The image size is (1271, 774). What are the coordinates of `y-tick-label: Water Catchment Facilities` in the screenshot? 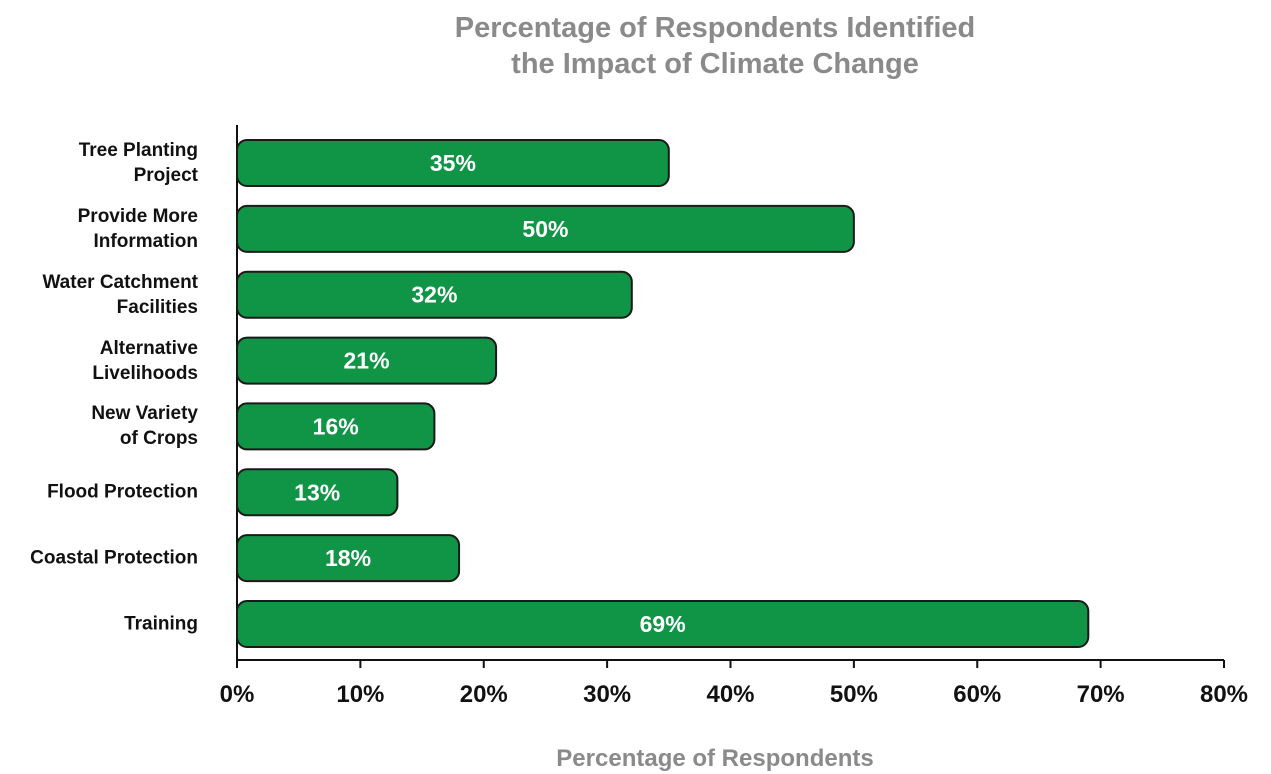 It's located at (120, 294).